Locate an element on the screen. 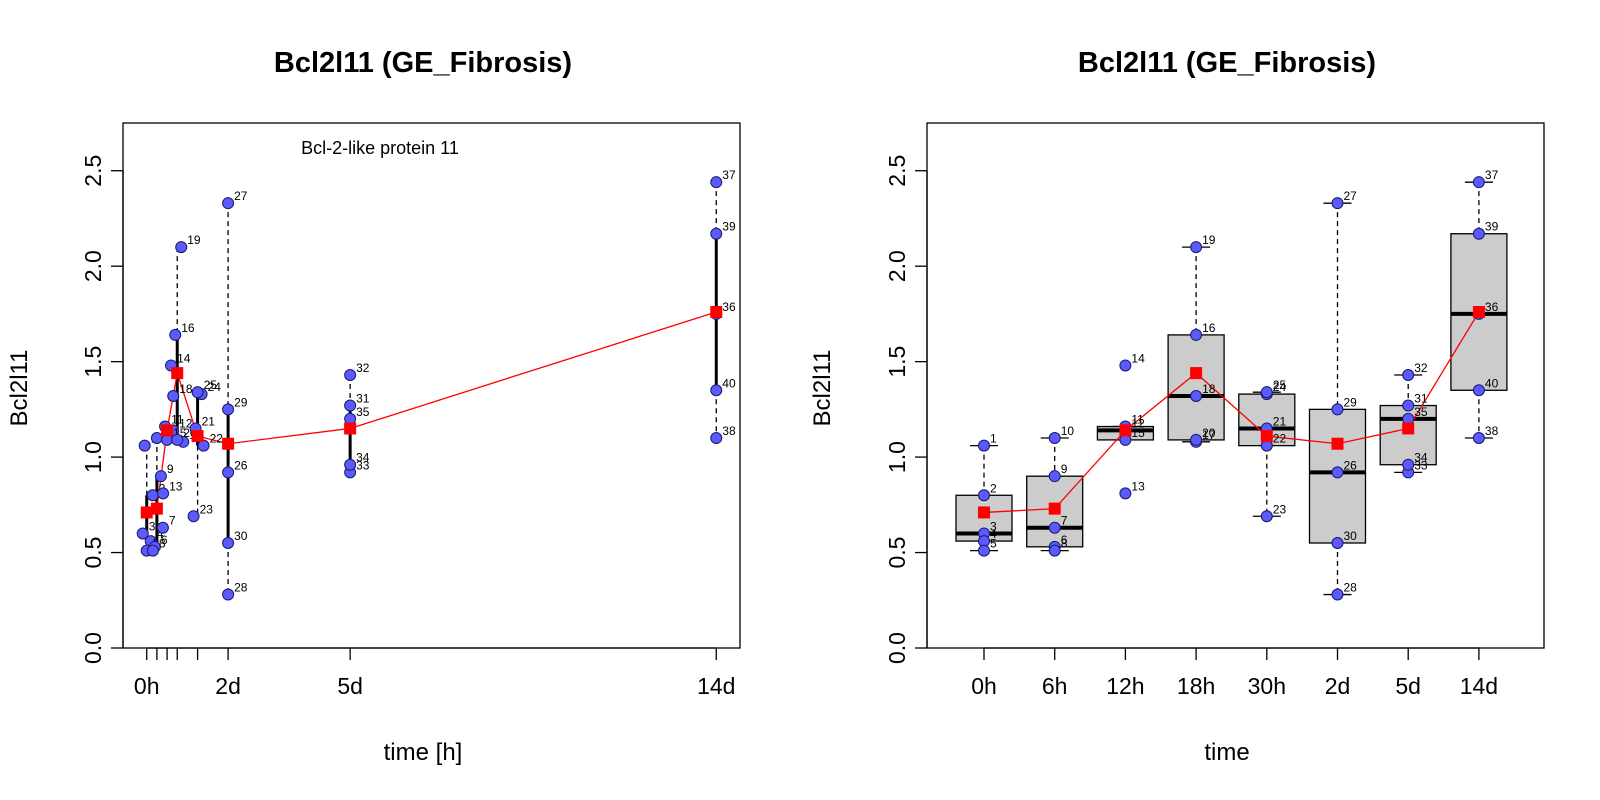 The height and width of the screenshot is (800, 1600). point-label: 10 is located at coordinates (1068, 431).